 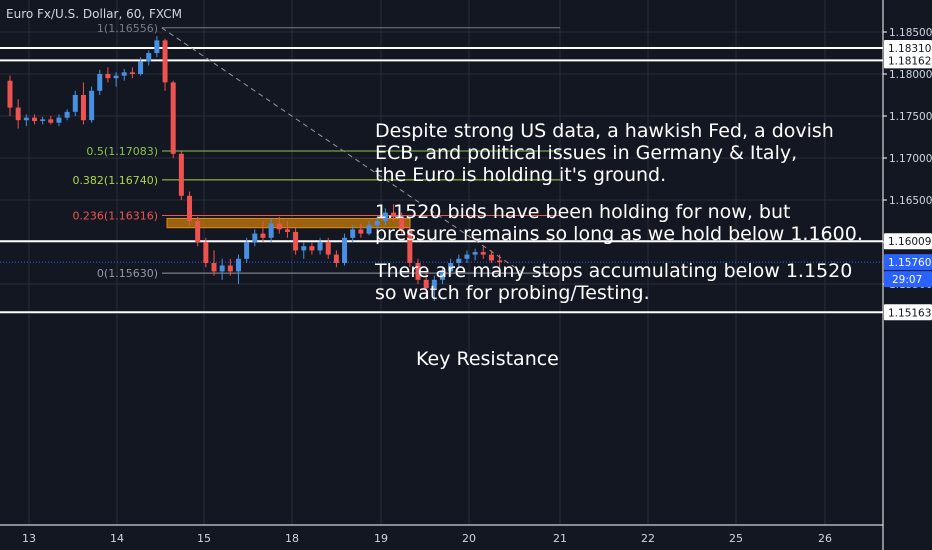 What do you see at coordinates (910, 33) in the screenshot?
I see `price-tick-label: 1.18500` at bounding box center [910, 33].